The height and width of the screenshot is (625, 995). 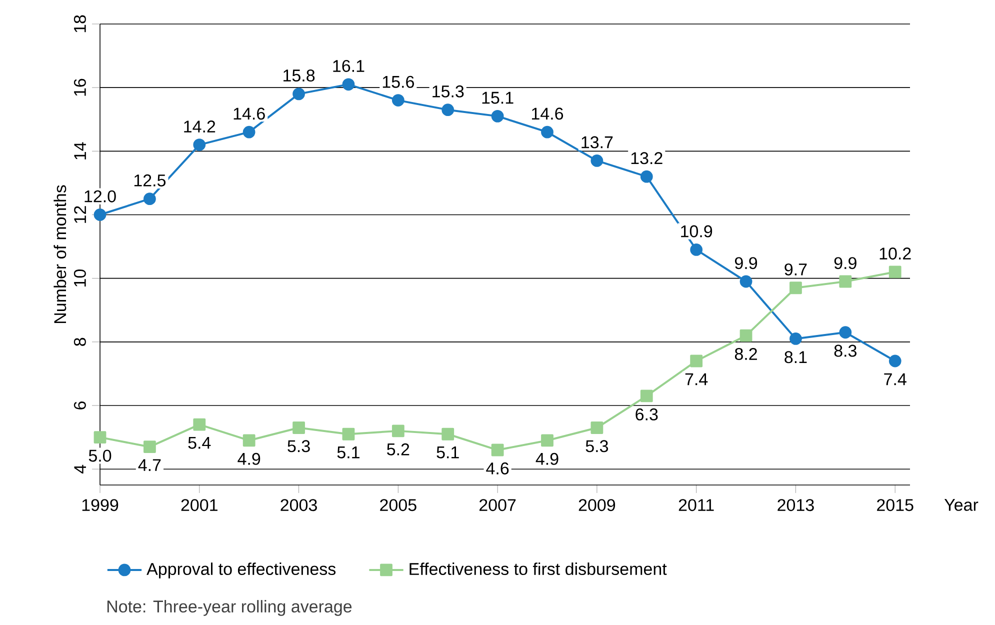 I want to click on data-label: 13.2, so click(x=646, y=158).